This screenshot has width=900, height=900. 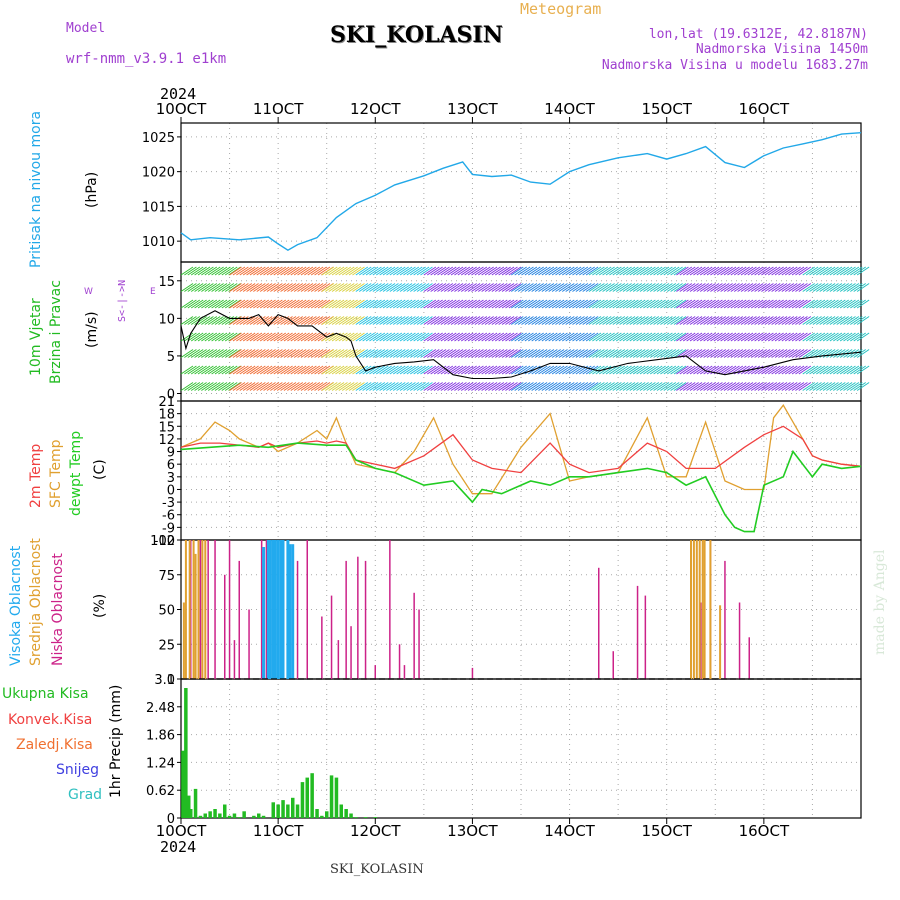 What do you see at coordinates (166, 576) in the screenshot?
I see `cloud-ytick-label: 75` at bounding box center [166, 576].